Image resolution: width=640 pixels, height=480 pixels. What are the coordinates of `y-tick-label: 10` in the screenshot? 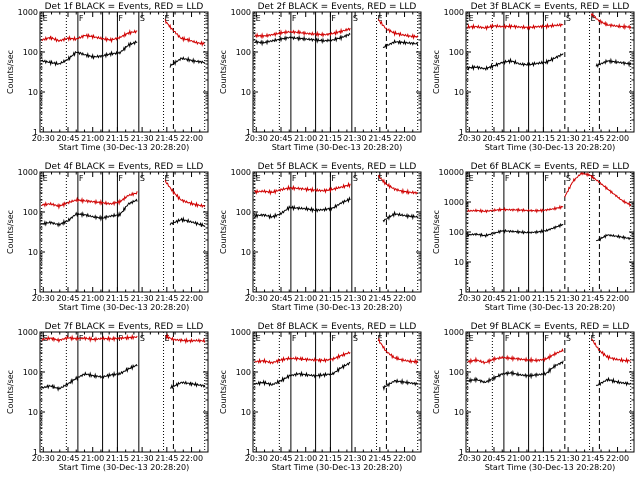 It's located at (246, 252).